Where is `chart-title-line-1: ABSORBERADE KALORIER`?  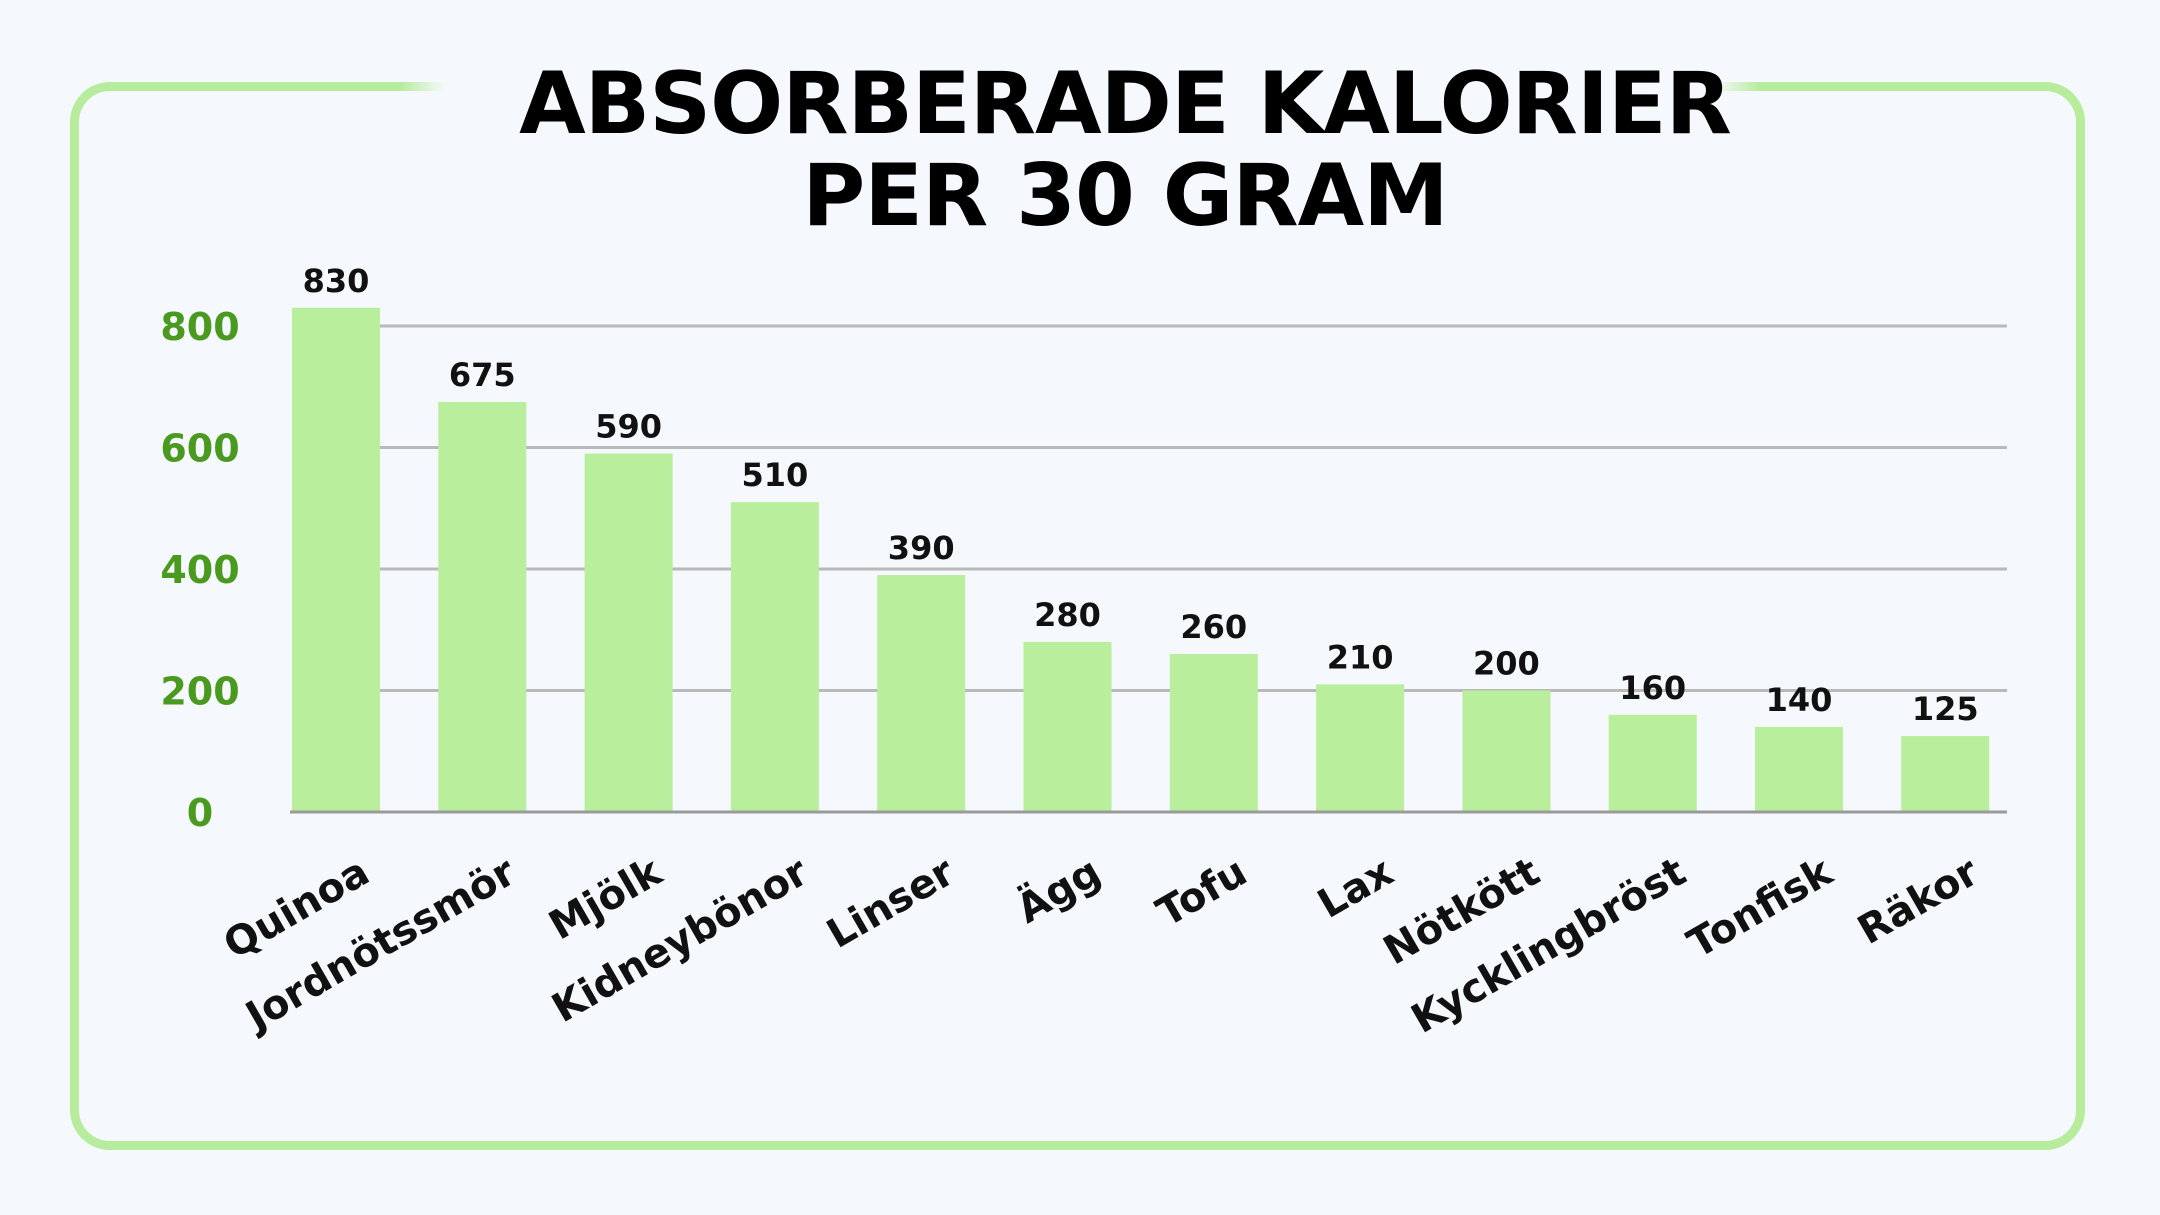
chart-title-line-1: ABSORBERADE KALORIER is located at coordinates (1125, 104).